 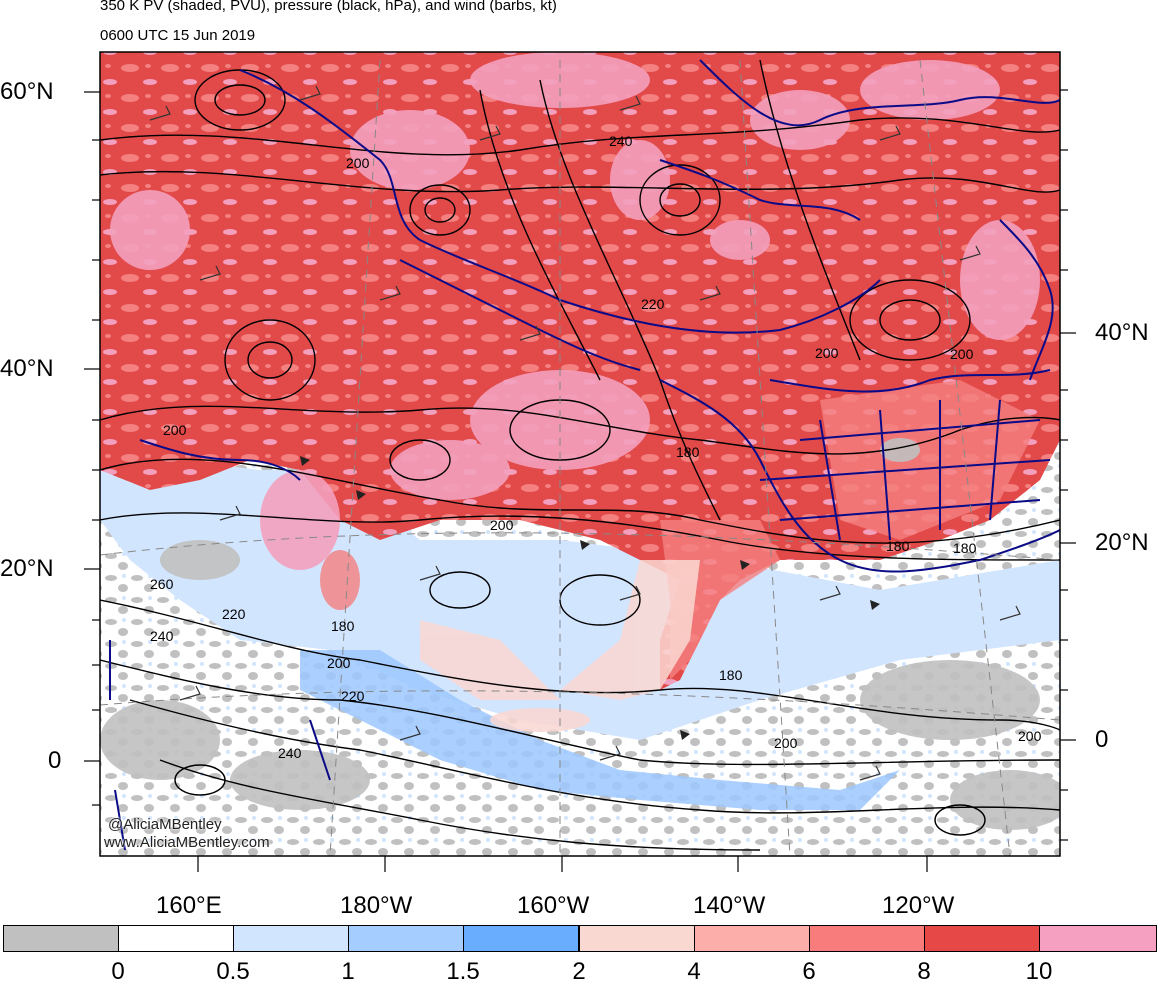 What do you see at coordinates (187, 842) in the screenshot?
I see `credit-website: www.AliciaMBentley.com` at bounding box center [187, 842].